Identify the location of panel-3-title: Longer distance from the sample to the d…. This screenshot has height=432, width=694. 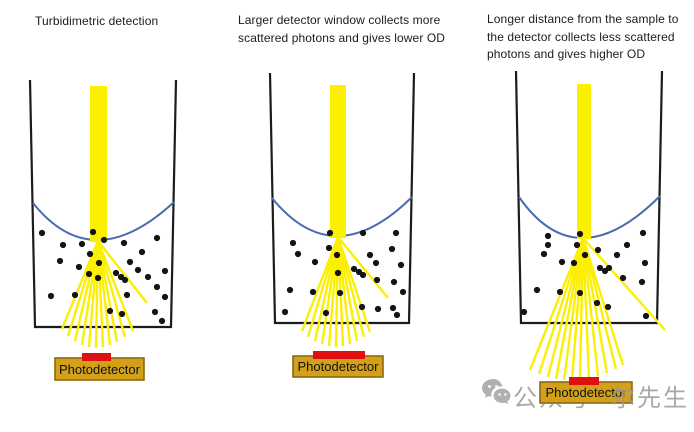
(583, 36).